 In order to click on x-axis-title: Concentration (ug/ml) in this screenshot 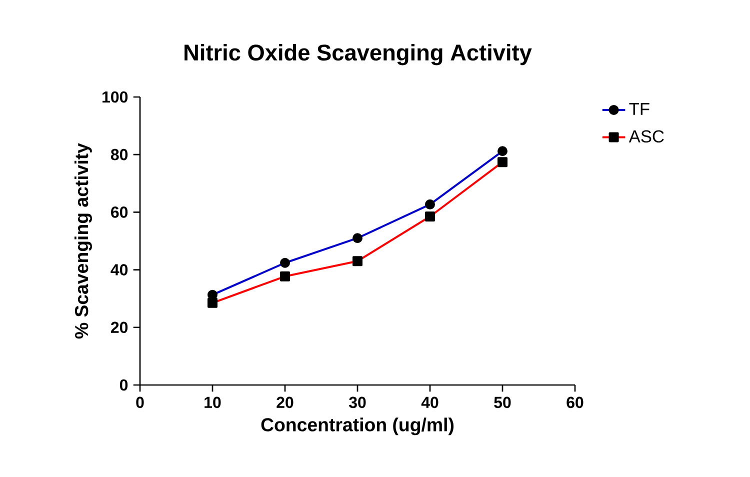, I will do `click(357, 427)`.